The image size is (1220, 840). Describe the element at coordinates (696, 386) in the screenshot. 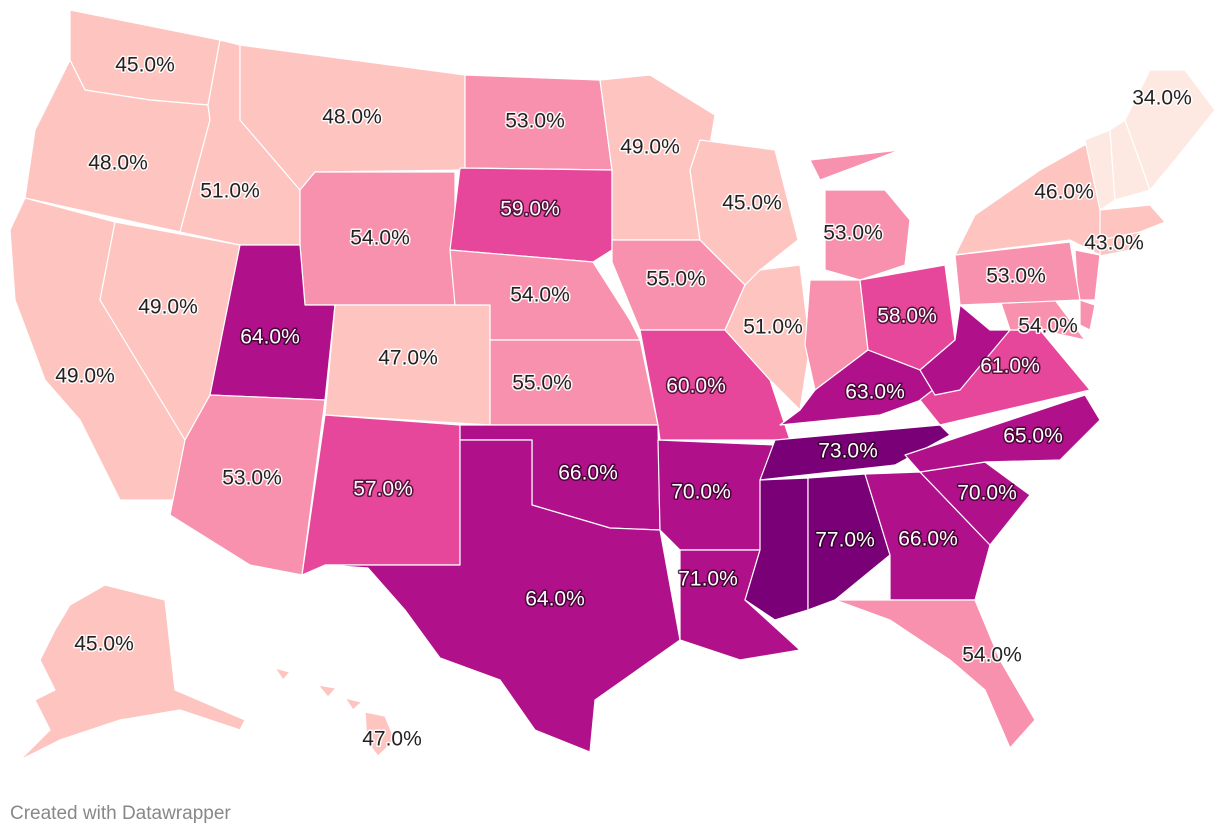

I see `state-label-mo: 60.0%` at that location.